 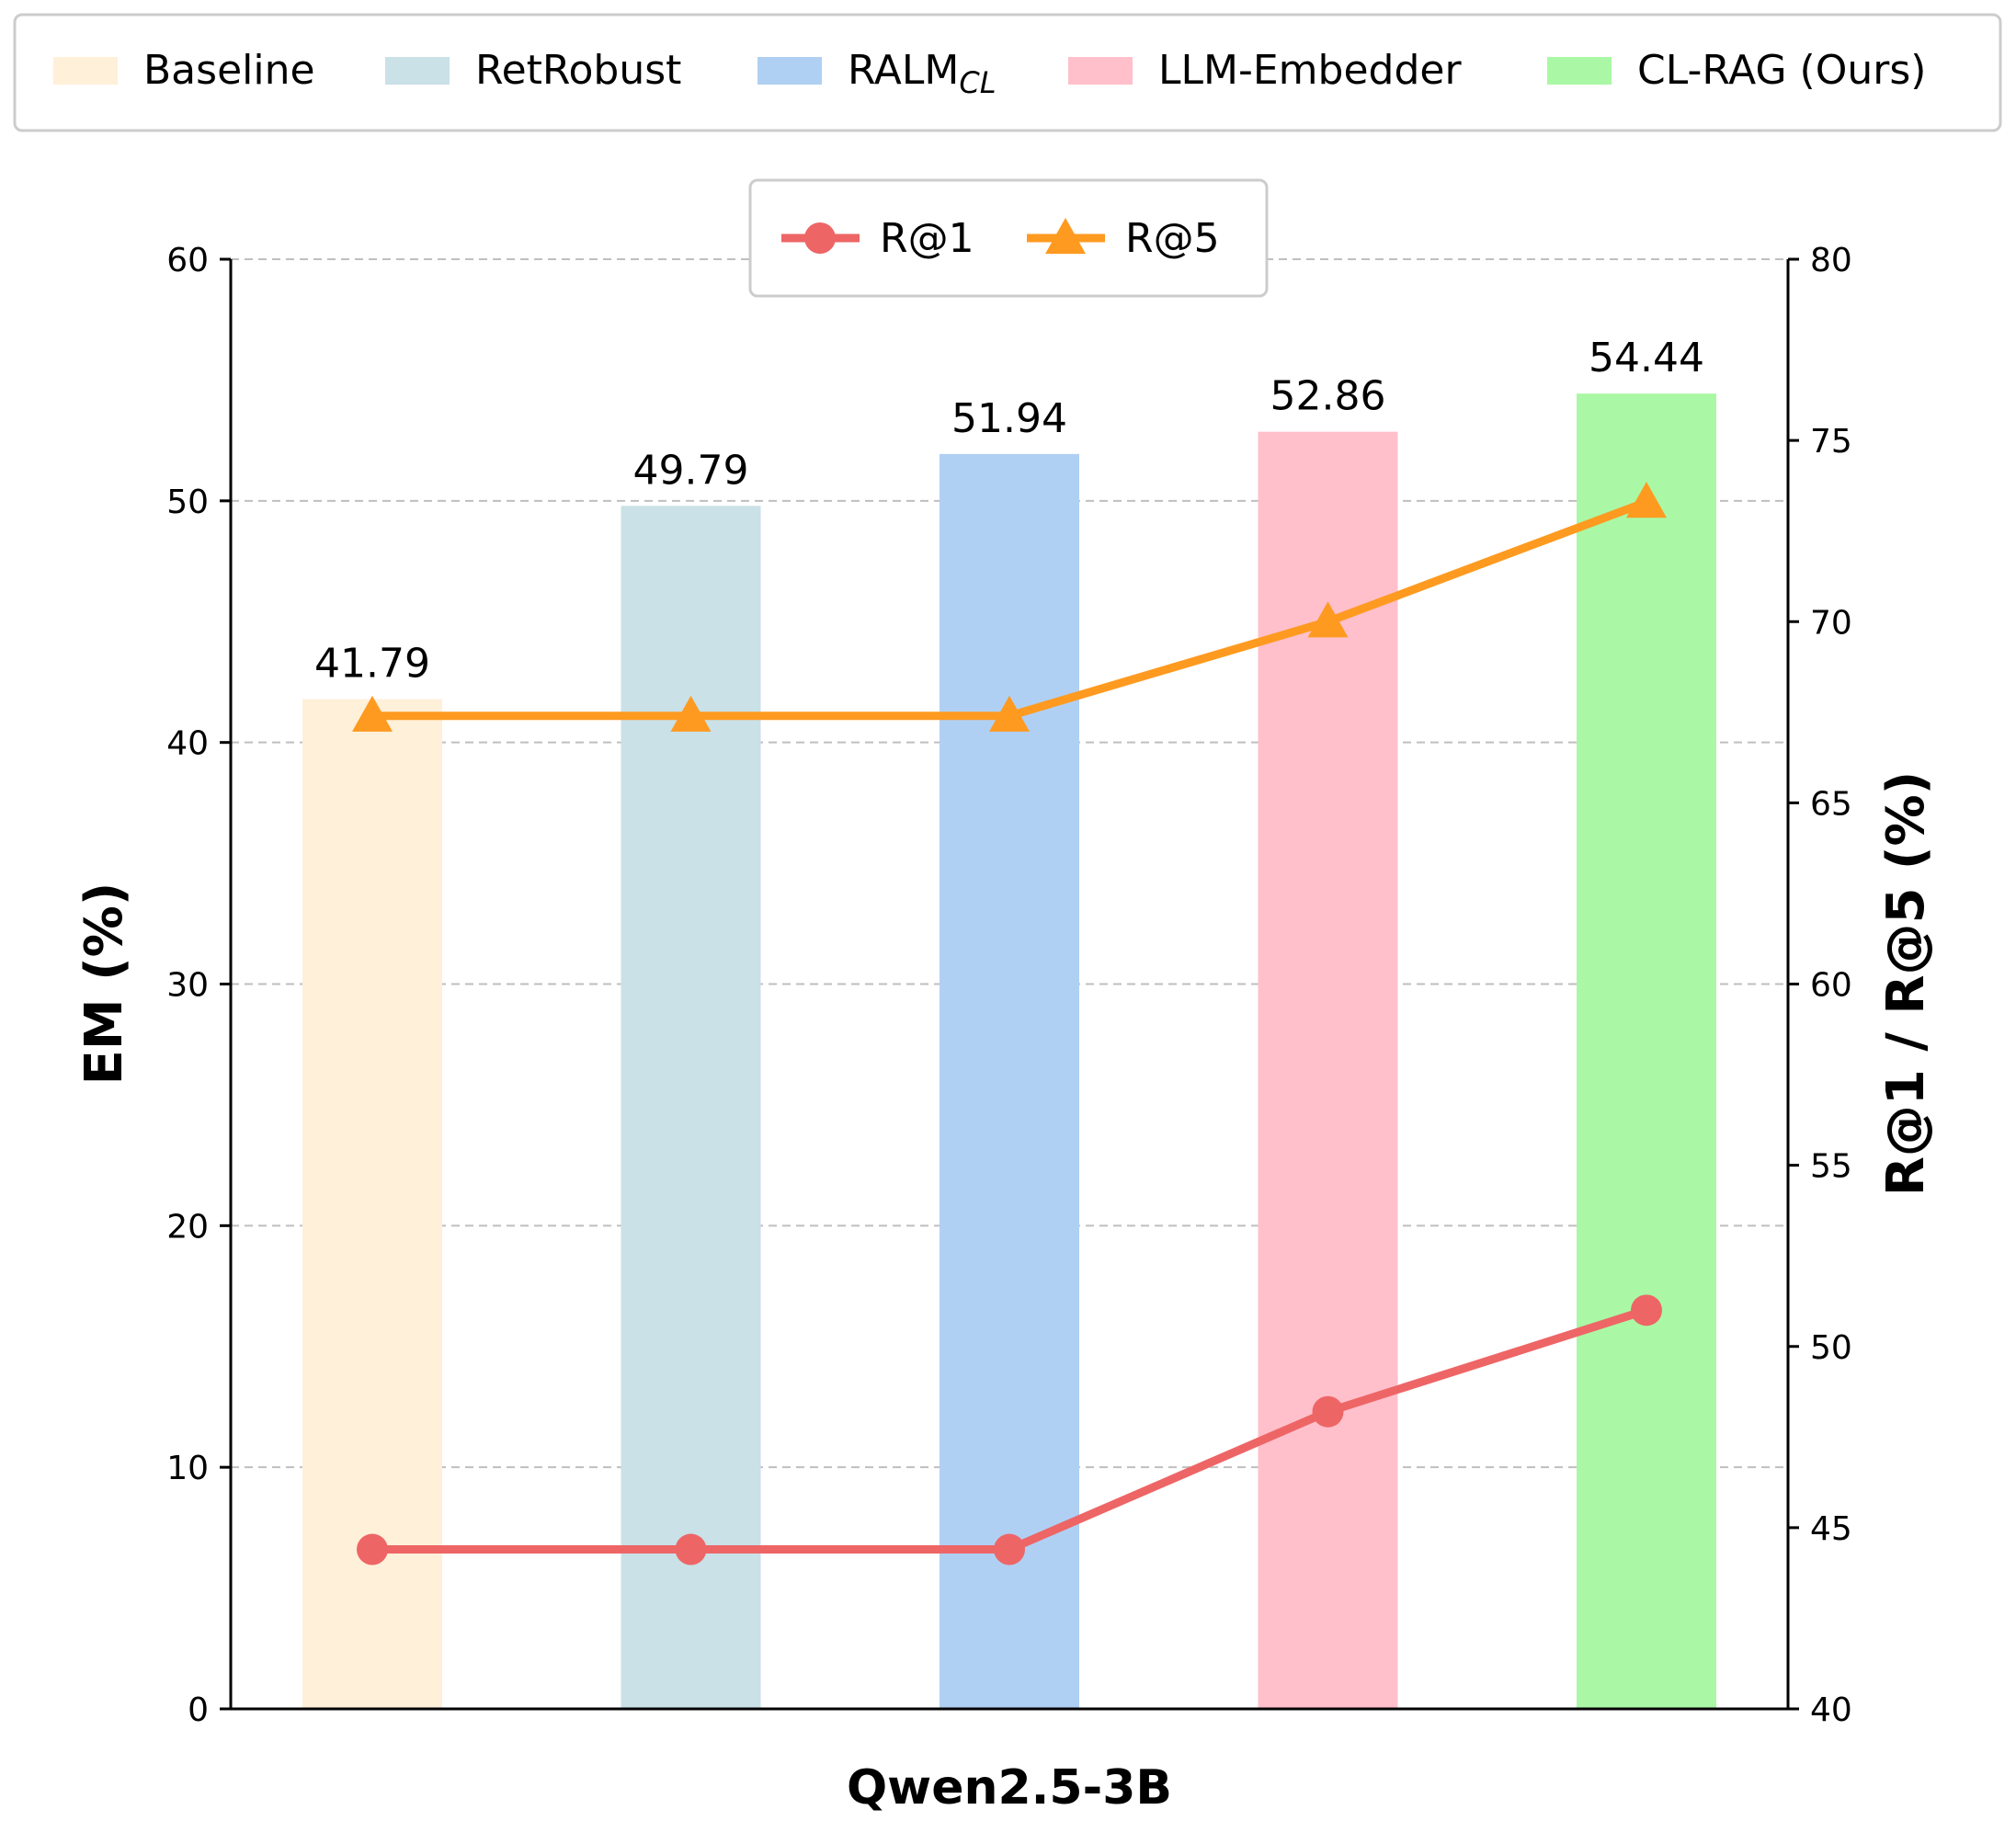 I want to click on bar-value-label: 41.79, so click(x=372, y=664).